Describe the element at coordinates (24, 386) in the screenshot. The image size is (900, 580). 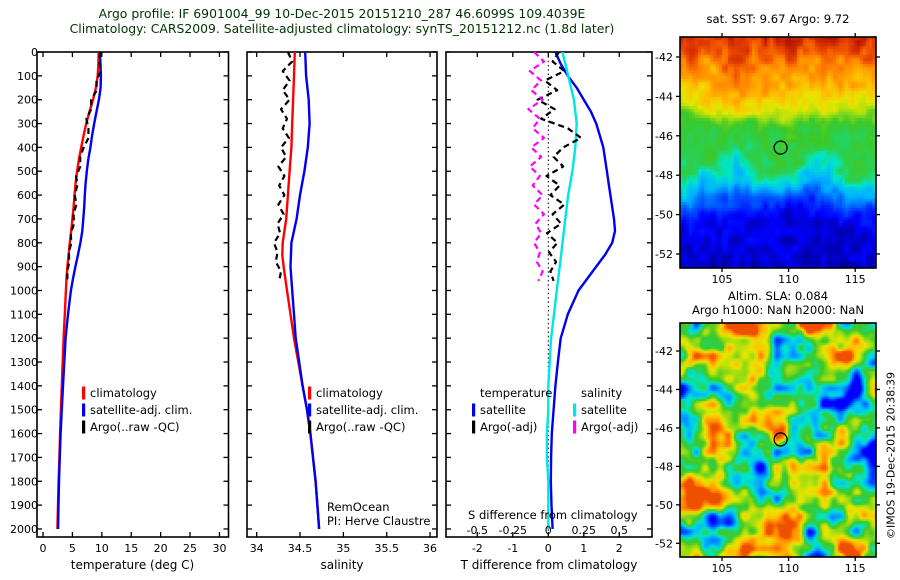
I see `depth-tick-label: 1400` at that location.